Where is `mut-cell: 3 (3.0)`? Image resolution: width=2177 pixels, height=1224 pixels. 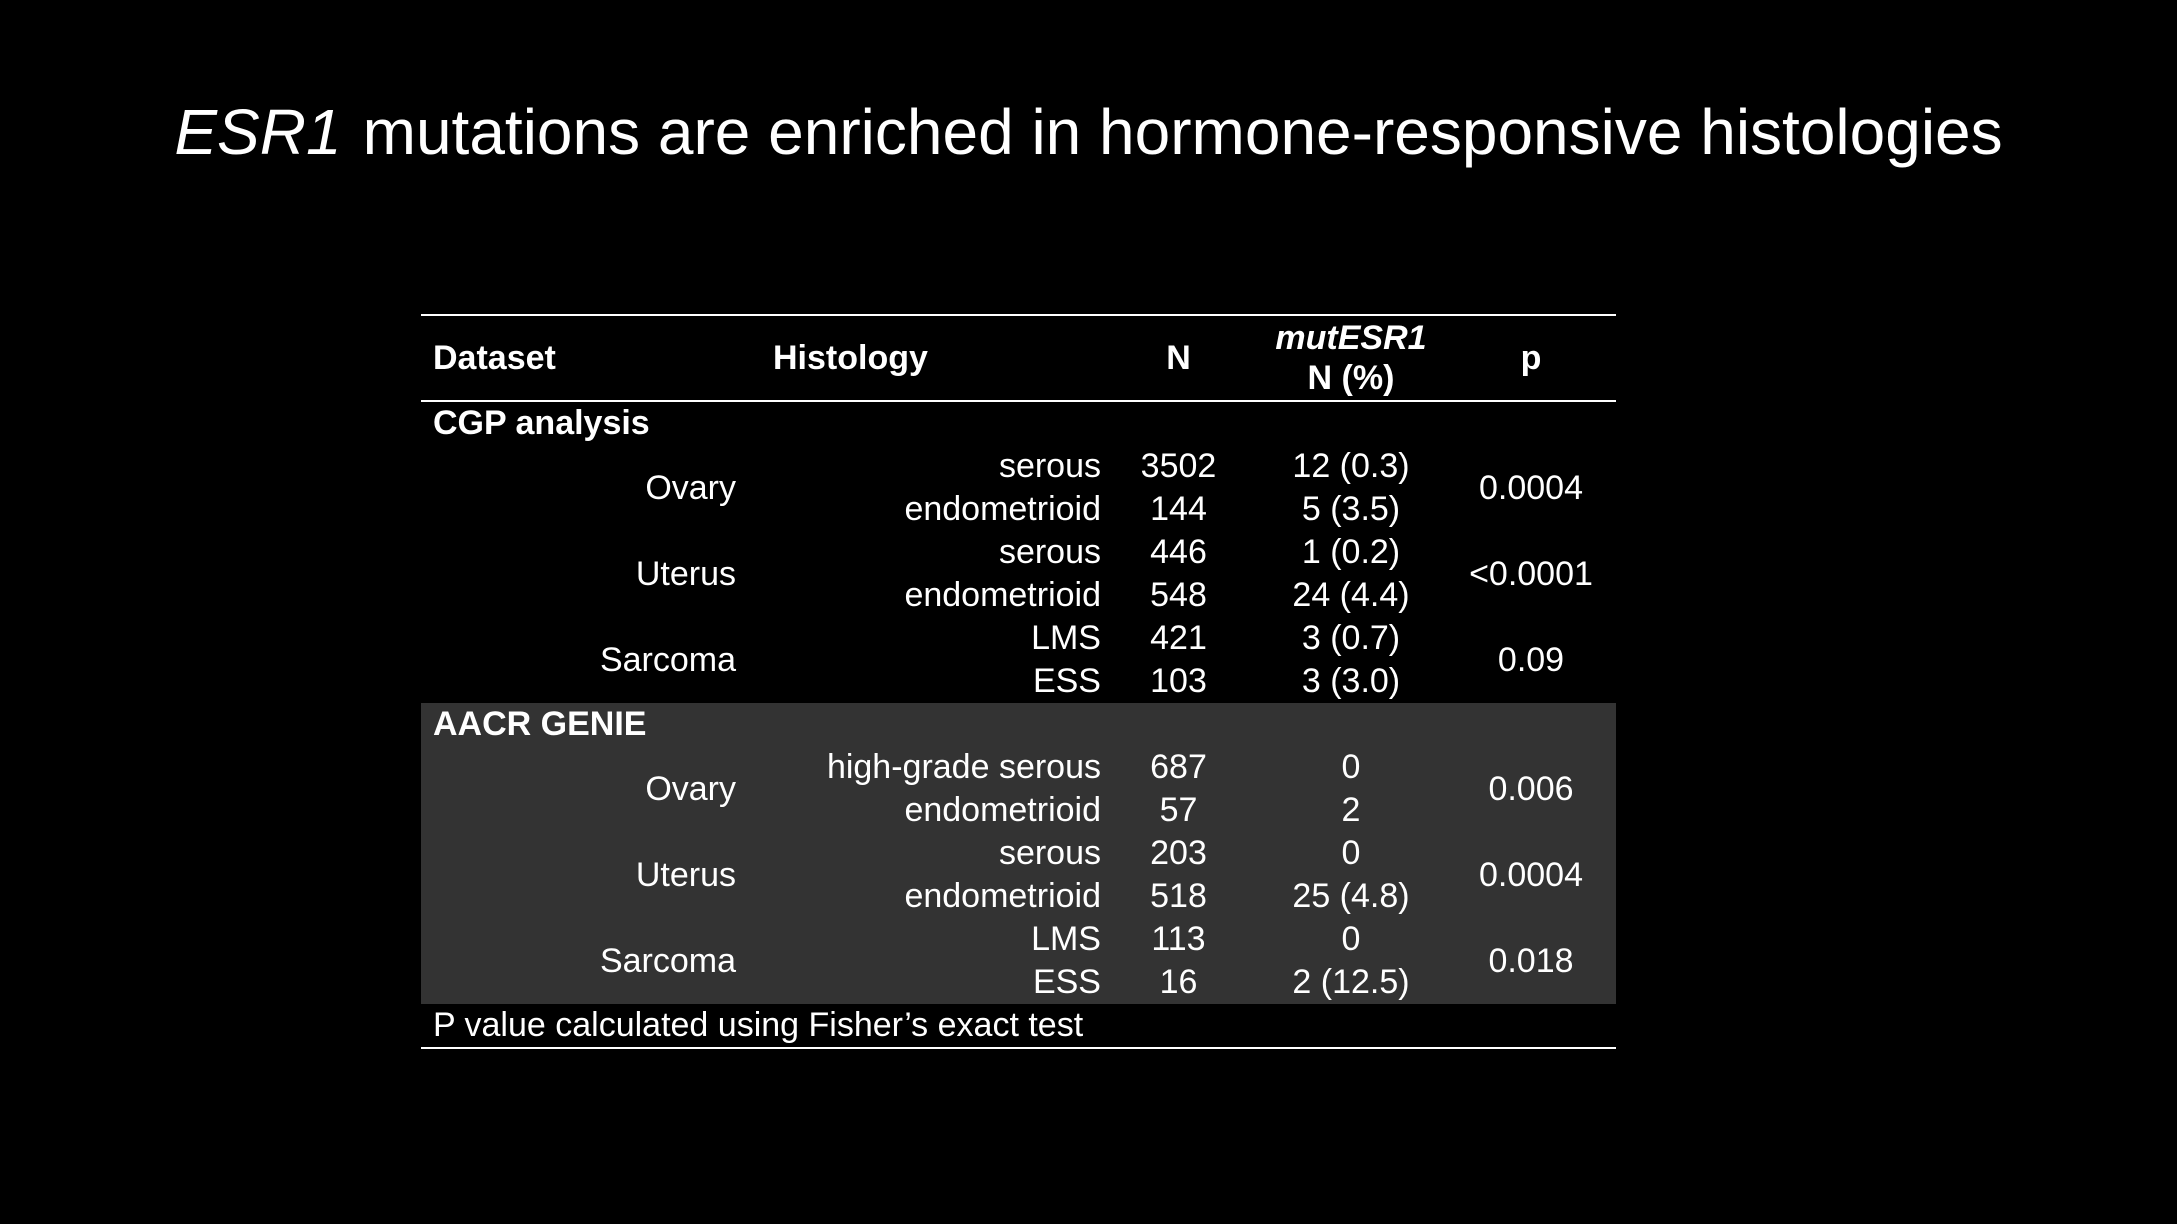
mut-cell: 3 (3.0) is located at coordinates (1351, 681).